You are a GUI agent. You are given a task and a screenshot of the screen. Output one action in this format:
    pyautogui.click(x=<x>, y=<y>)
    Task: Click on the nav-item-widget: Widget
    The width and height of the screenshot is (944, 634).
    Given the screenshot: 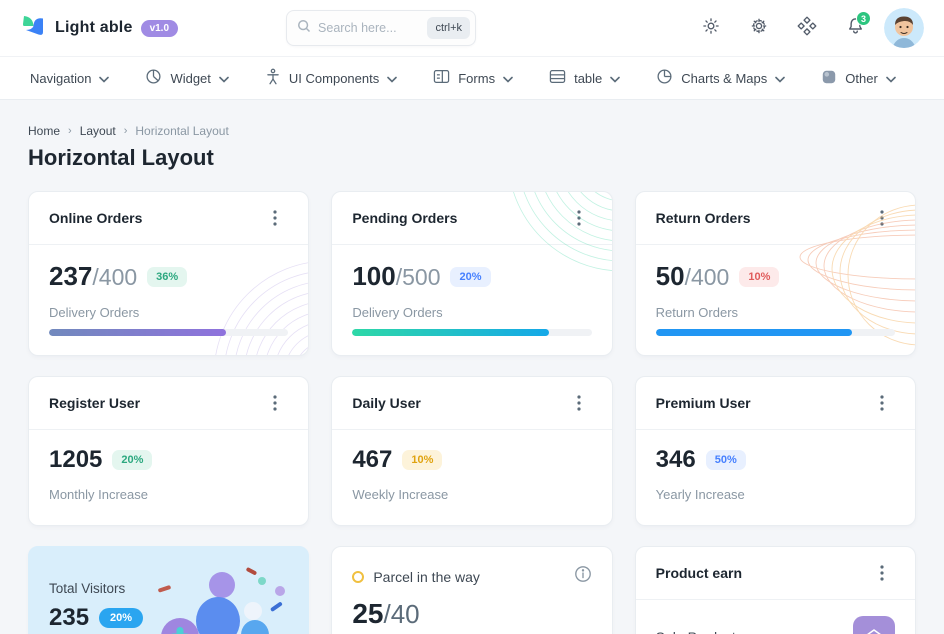 What is the action you would take?
    pyautogui.click(x=187, y=78)
    